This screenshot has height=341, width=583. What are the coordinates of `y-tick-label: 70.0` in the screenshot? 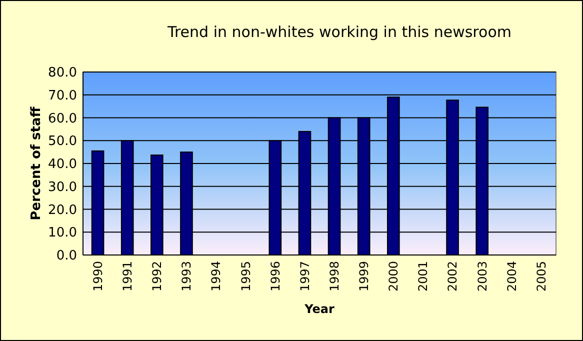 It's located at (62, 96).